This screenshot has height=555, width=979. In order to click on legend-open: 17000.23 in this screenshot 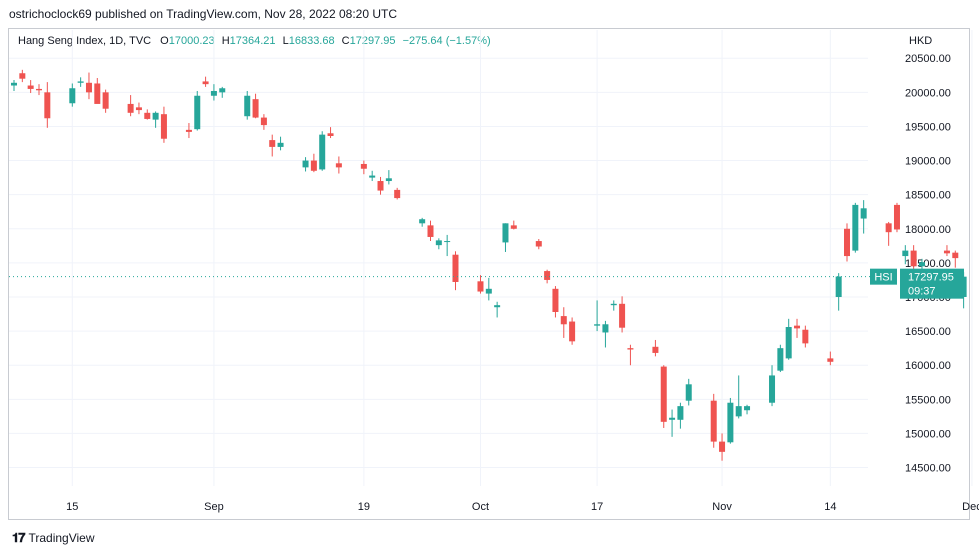, I will do `click(191, 41)`.